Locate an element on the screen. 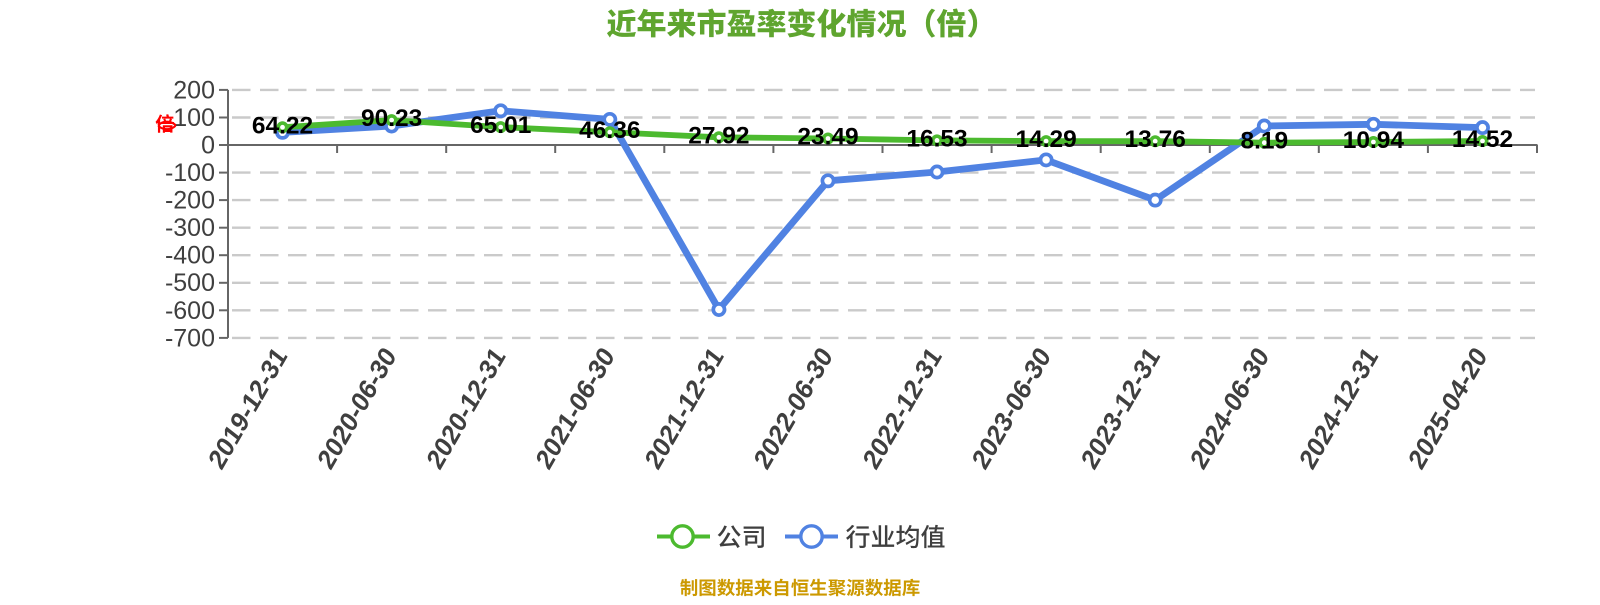 This screenshot has height=605, width=1600. svg-text: -700 is located at coordinates (190, 338).